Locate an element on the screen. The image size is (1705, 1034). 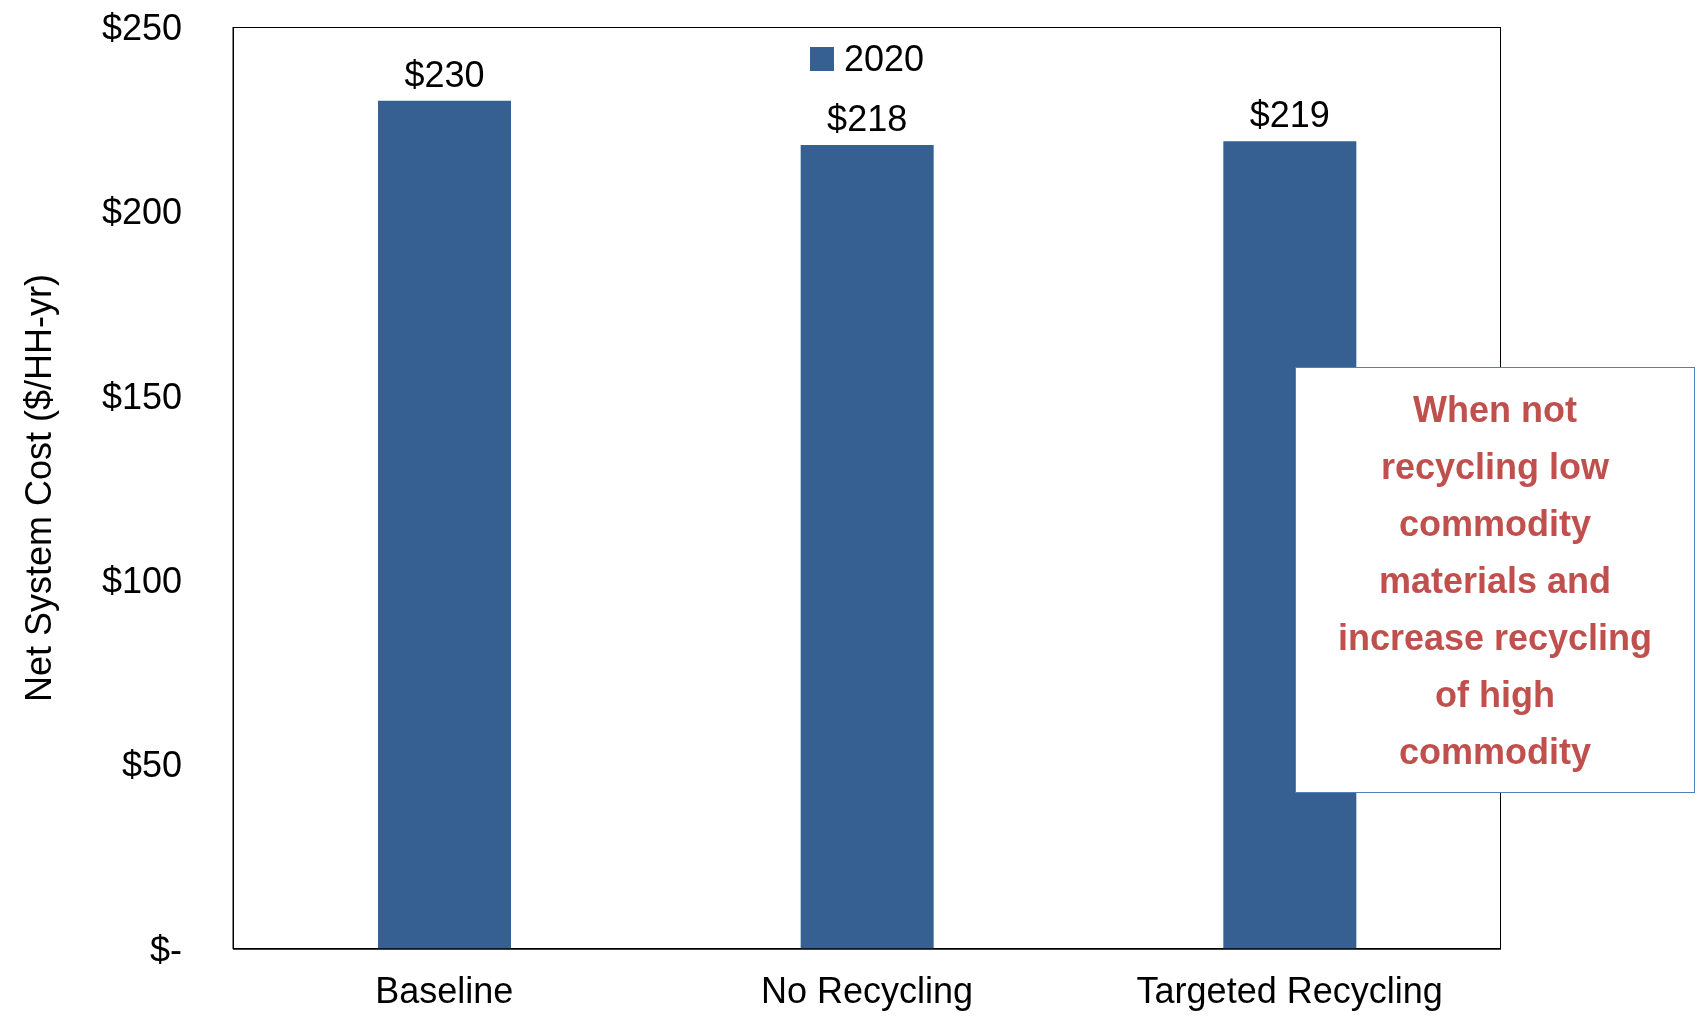
data-label: $218 is located at coordinates (867, 119).